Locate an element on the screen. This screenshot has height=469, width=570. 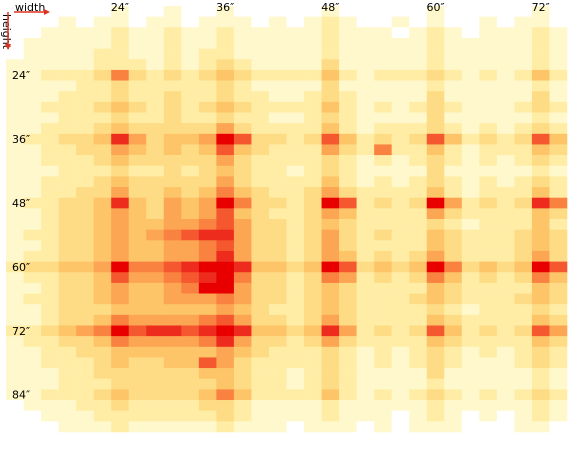
x-tick-label: 24″ is located at coordinates (120, 7).